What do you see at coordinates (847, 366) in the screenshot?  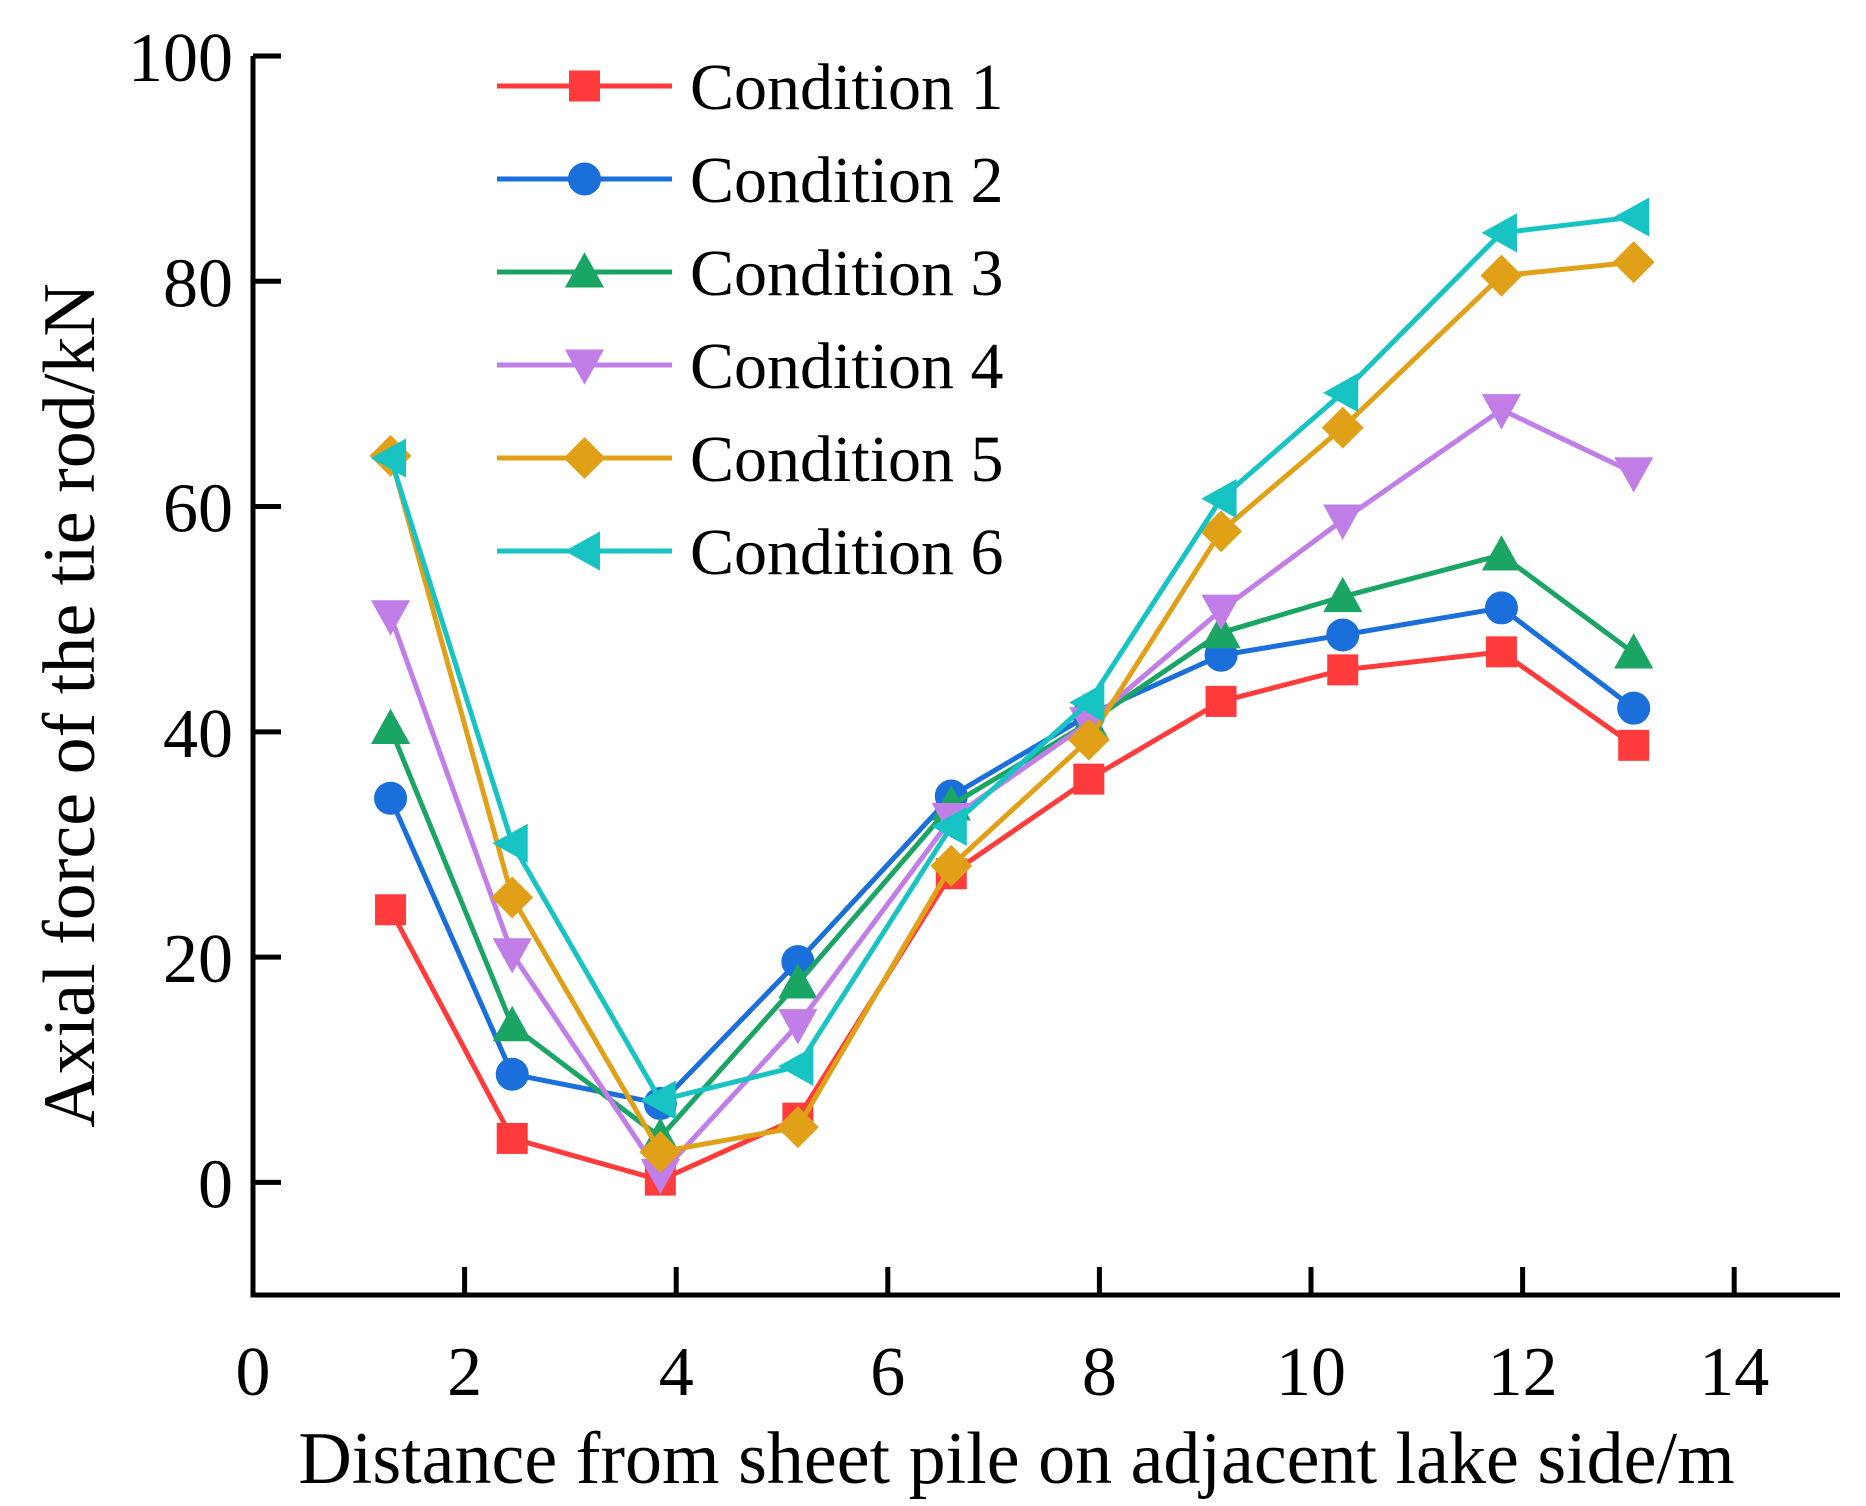 I see `legend-label: Condition 4` at bounding box center [847, 366].